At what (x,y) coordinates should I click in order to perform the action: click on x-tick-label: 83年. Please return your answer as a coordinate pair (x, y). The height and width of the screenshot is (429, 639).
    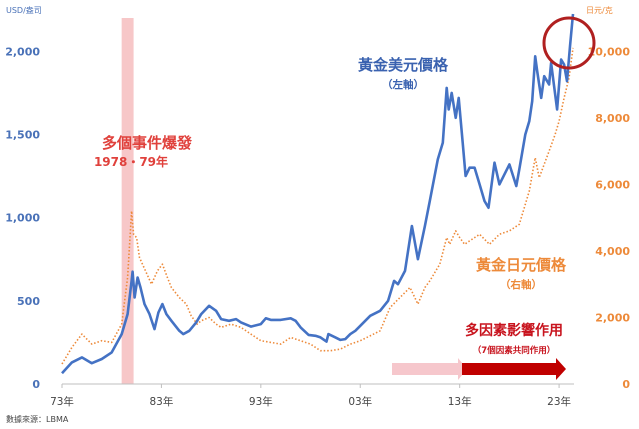
    Looking at the image, I should click on (161, 401).